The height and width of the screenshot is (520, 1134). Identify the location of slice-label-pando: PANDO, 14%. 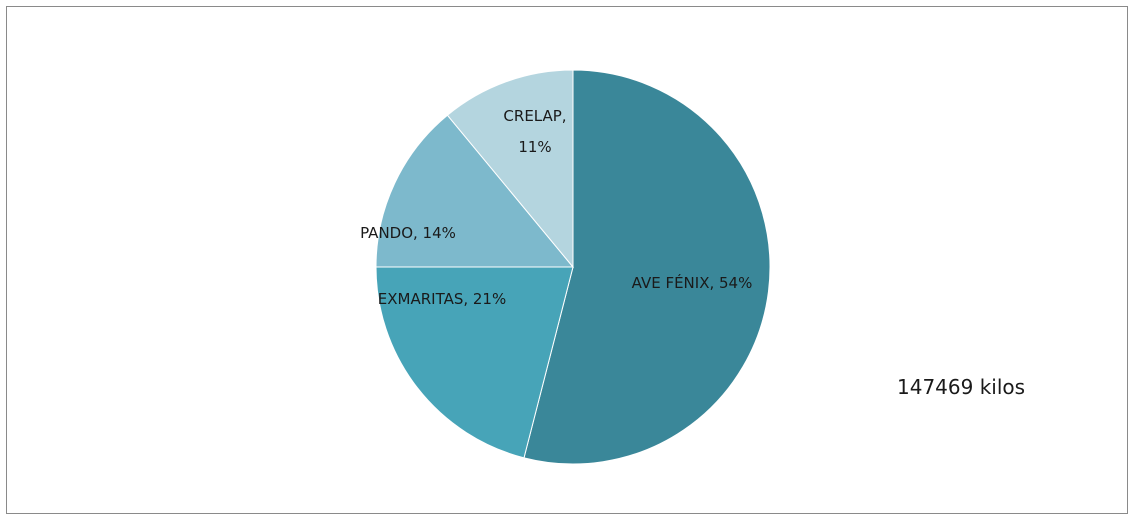
(408, 233).